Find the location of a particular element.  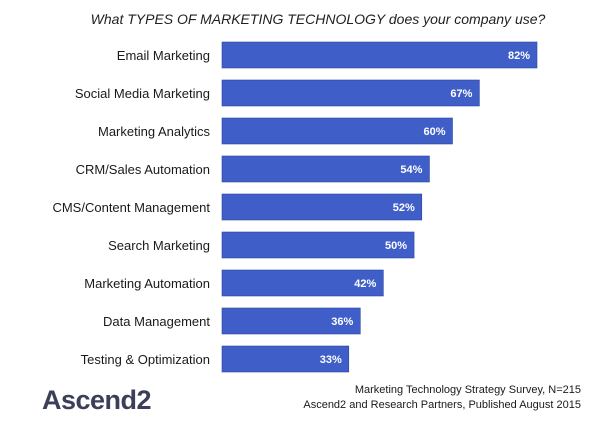

logo-text: Ascend2 is located at coordinates (96, 400).